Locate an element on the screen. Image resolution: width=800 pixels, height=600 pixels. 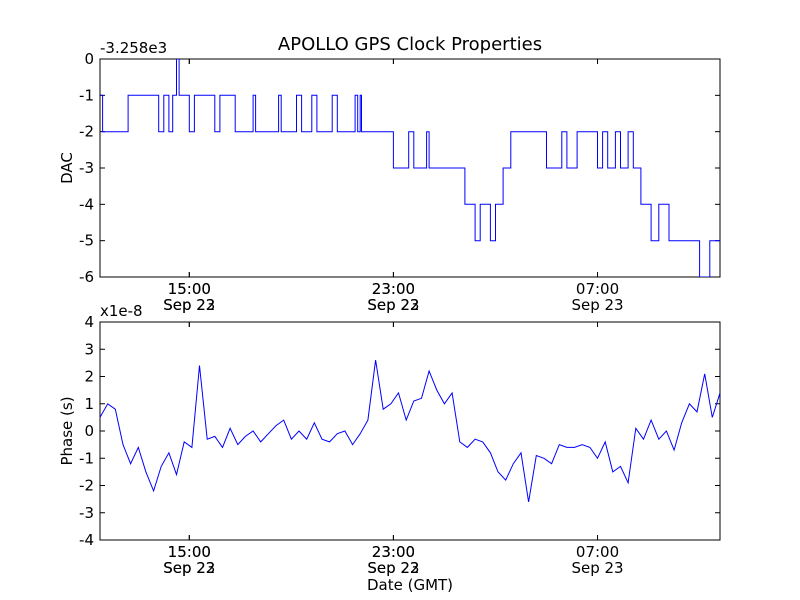
dac-offset-text: -3.258e3 is located at coordinates (133, 48).